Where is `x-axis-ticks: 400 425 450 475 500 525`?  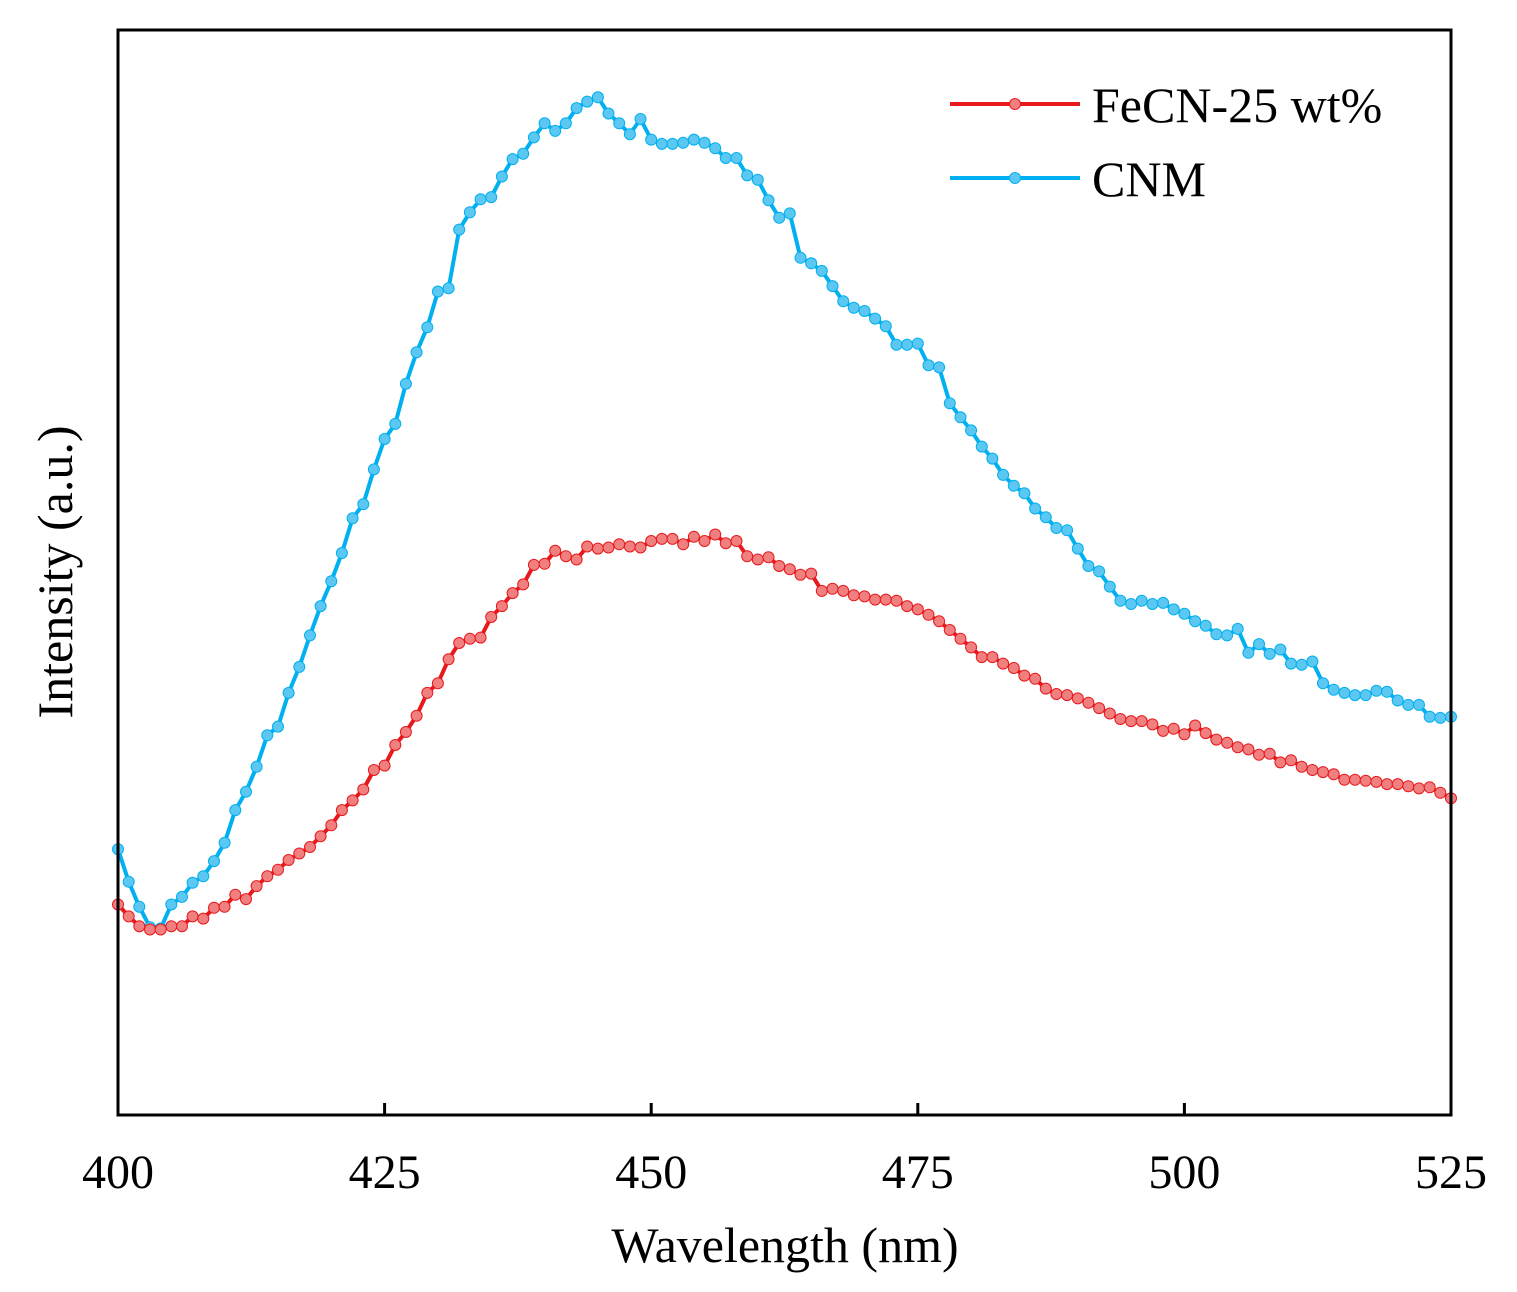 x-axis-ticks: 400 425 450 475 500 525 is located at coordinates (784, 1151).